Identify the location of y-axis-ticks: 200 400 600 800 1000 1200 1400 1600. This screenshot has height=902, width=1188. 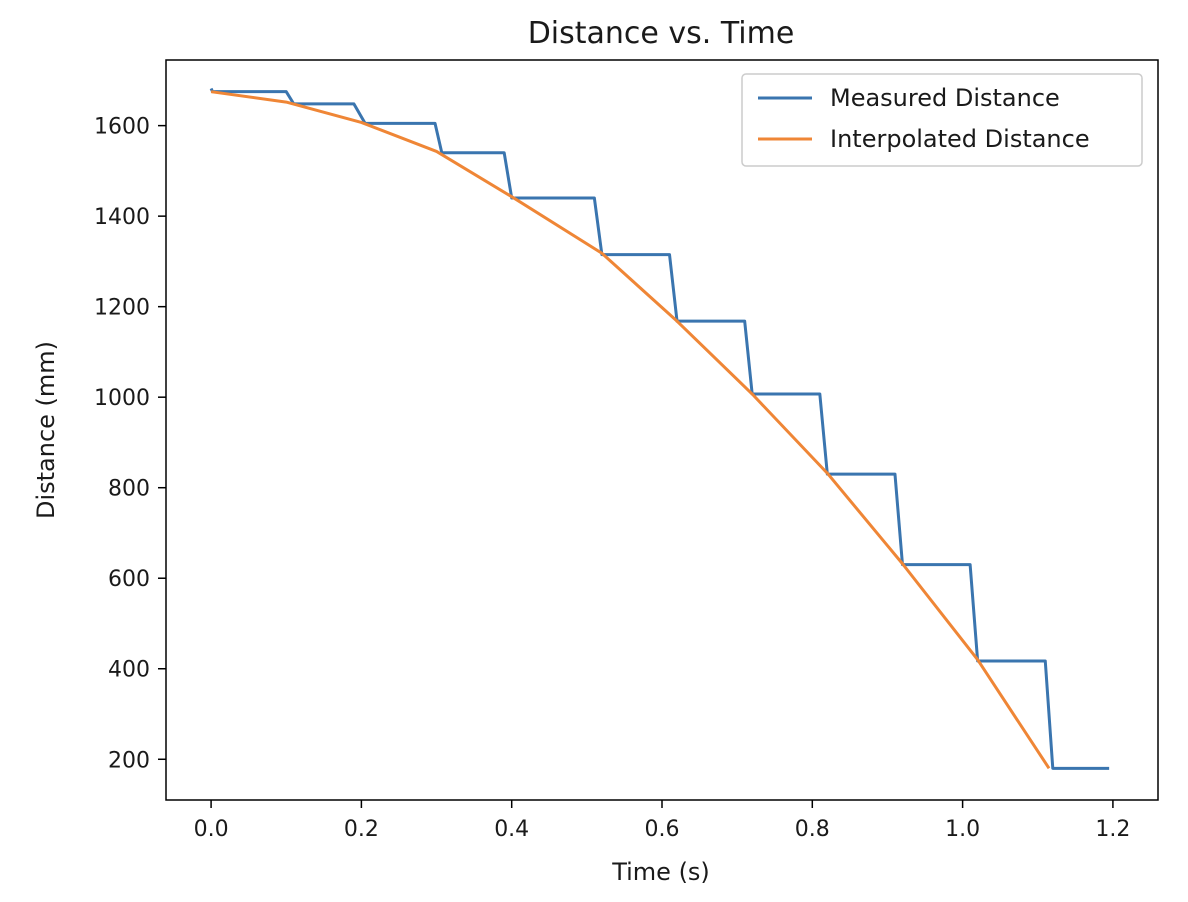
(130, 444).